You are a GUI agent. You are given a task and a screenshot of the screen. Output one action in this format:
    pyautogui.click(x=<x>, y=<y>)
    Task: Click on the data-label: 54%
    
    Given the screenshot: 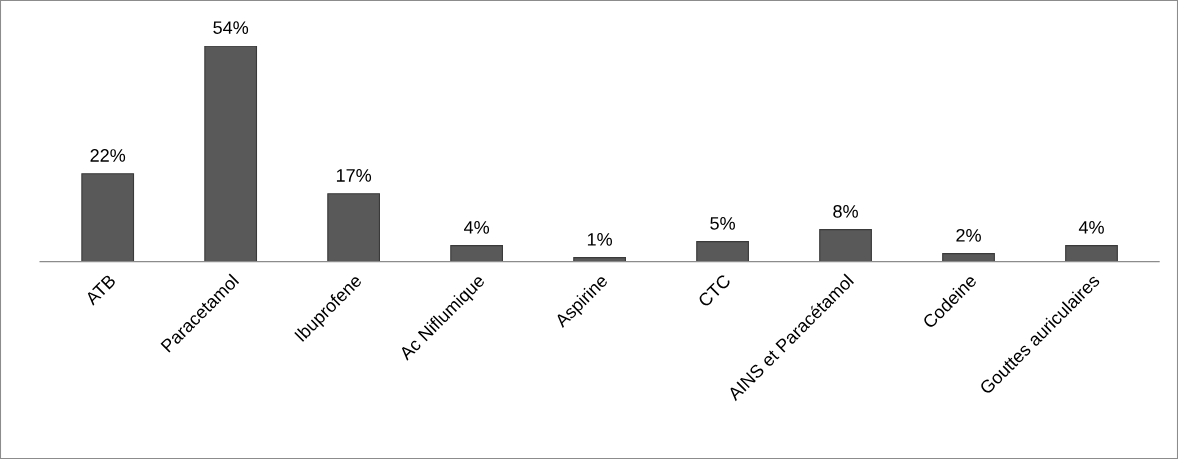 What is the action you would take?
    pyautogui.click(x=231, y=27)
    